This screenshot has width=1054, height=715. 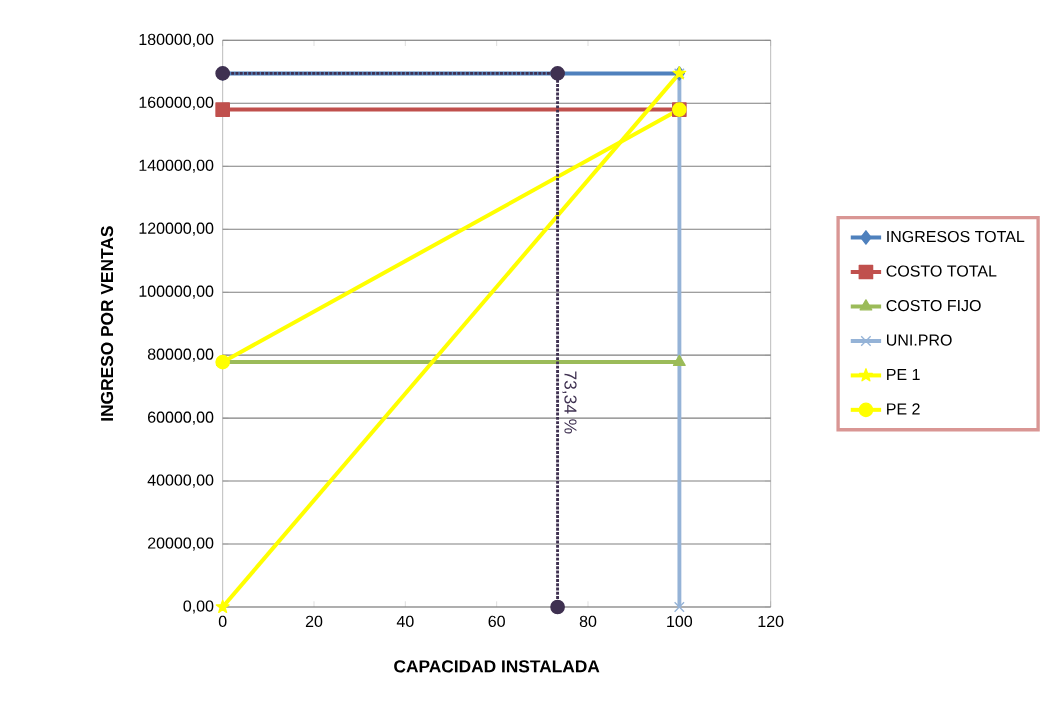 I want to click on legend-label: INGRESOS TOTAL, so click(x=956, y=236).